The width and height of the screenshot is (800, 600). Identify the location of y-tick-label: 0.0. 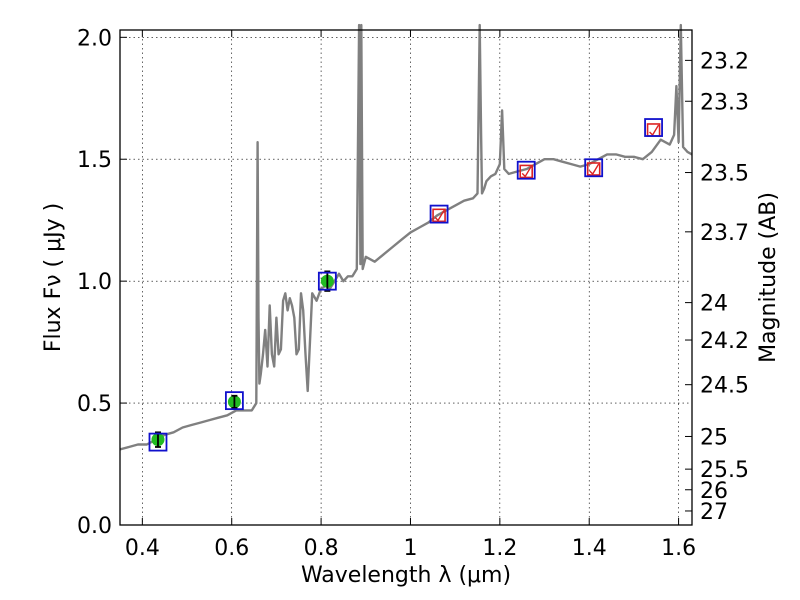
(94, 526).